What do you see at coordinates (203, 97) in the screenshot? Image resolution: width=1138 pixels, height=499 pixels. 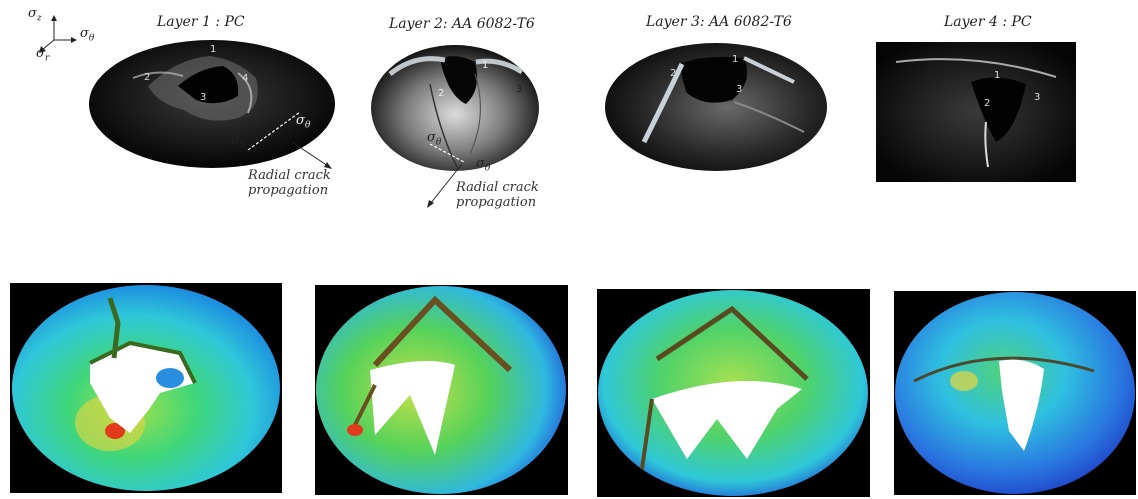 I see `photo1-petal-3: 3` at bounding box center [203, 97].